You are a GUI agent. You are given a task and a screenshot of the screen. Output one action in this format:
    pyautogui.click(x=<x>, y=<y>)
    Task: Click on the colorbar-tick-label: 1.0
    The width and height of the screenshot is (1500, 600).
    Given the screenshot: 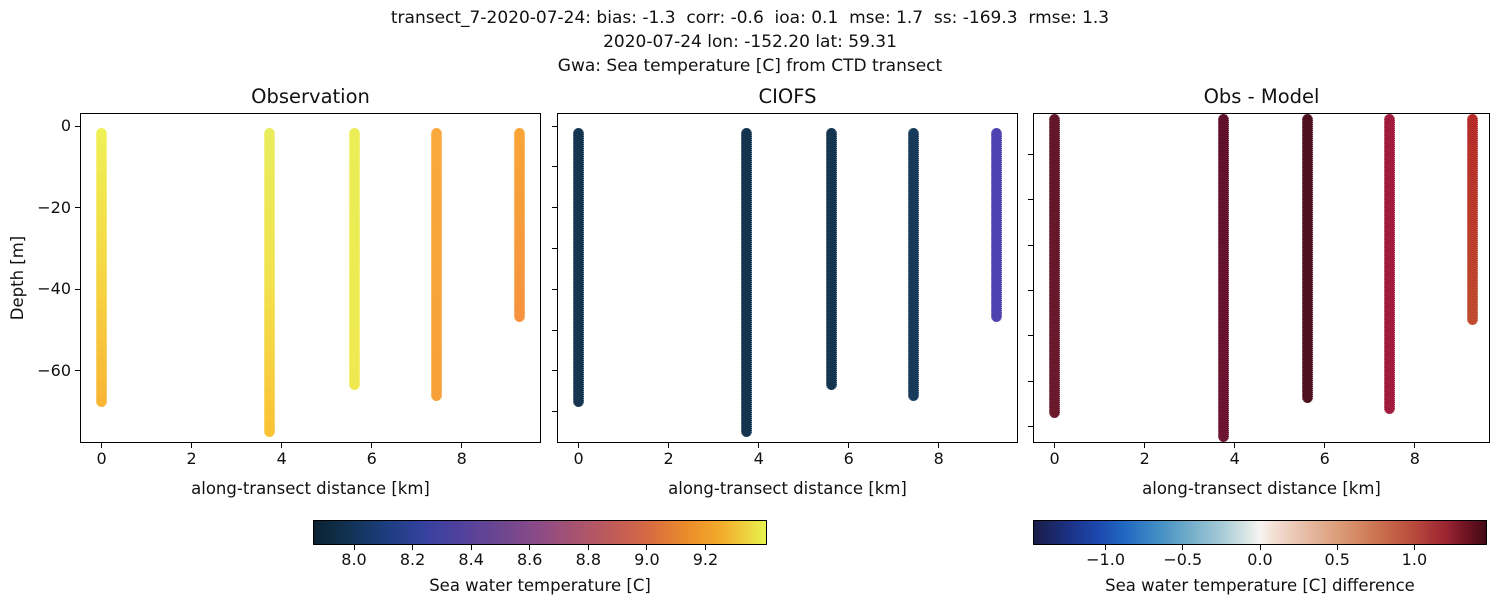 What is the action you would take?
    pyautogui.click(x=1414, y=559)
    